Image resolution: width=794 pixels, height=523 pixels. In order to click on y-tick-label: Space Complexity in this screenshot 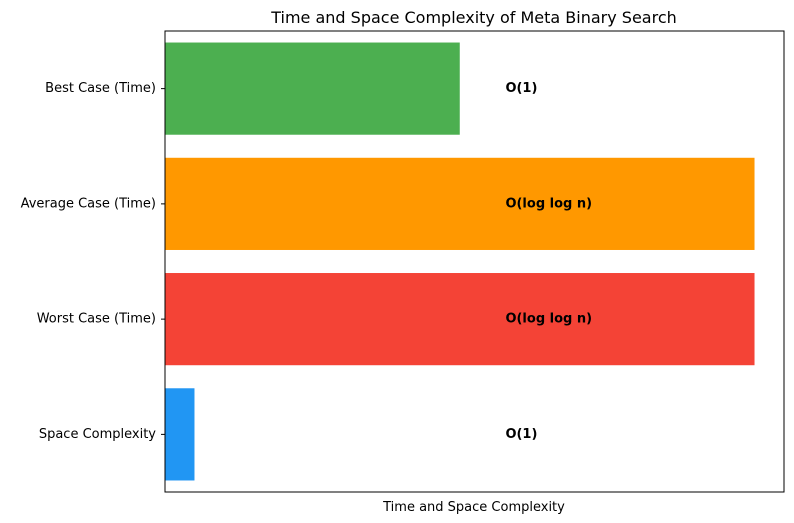, I will do `click(97, 434)`.